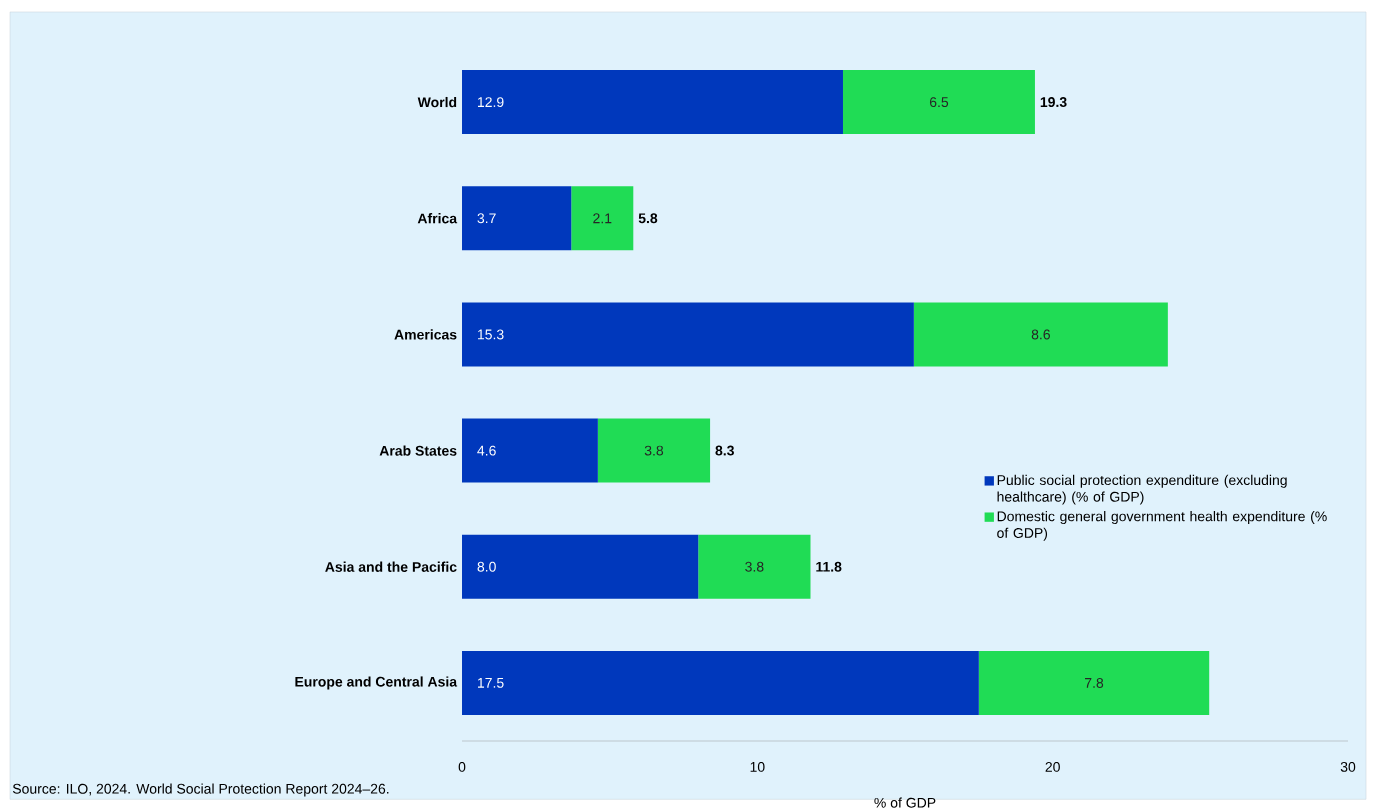 The image size is (1381, 812). What do you see at coordinates (418, 450) in the screenshot?
I see `y-tick-label: Arab States` at bounding box center [418, 450].